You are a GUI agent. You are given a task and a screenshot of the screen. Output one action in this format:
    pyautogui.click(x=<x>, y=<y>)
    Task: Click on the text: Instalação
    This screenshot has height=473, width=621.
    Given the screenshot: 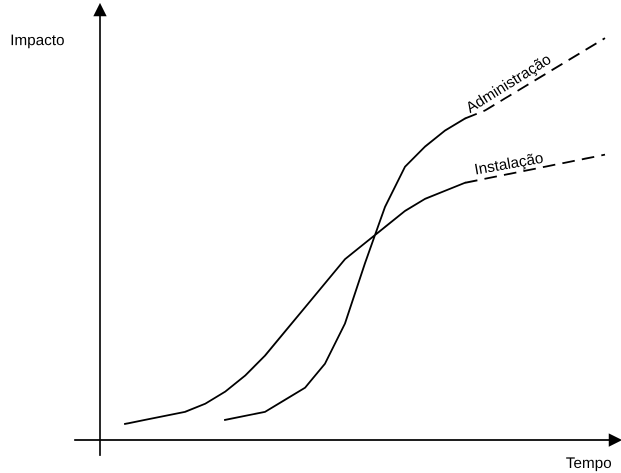 What is the action you would take?
    pyautogui.click(x=509, y=165)
    